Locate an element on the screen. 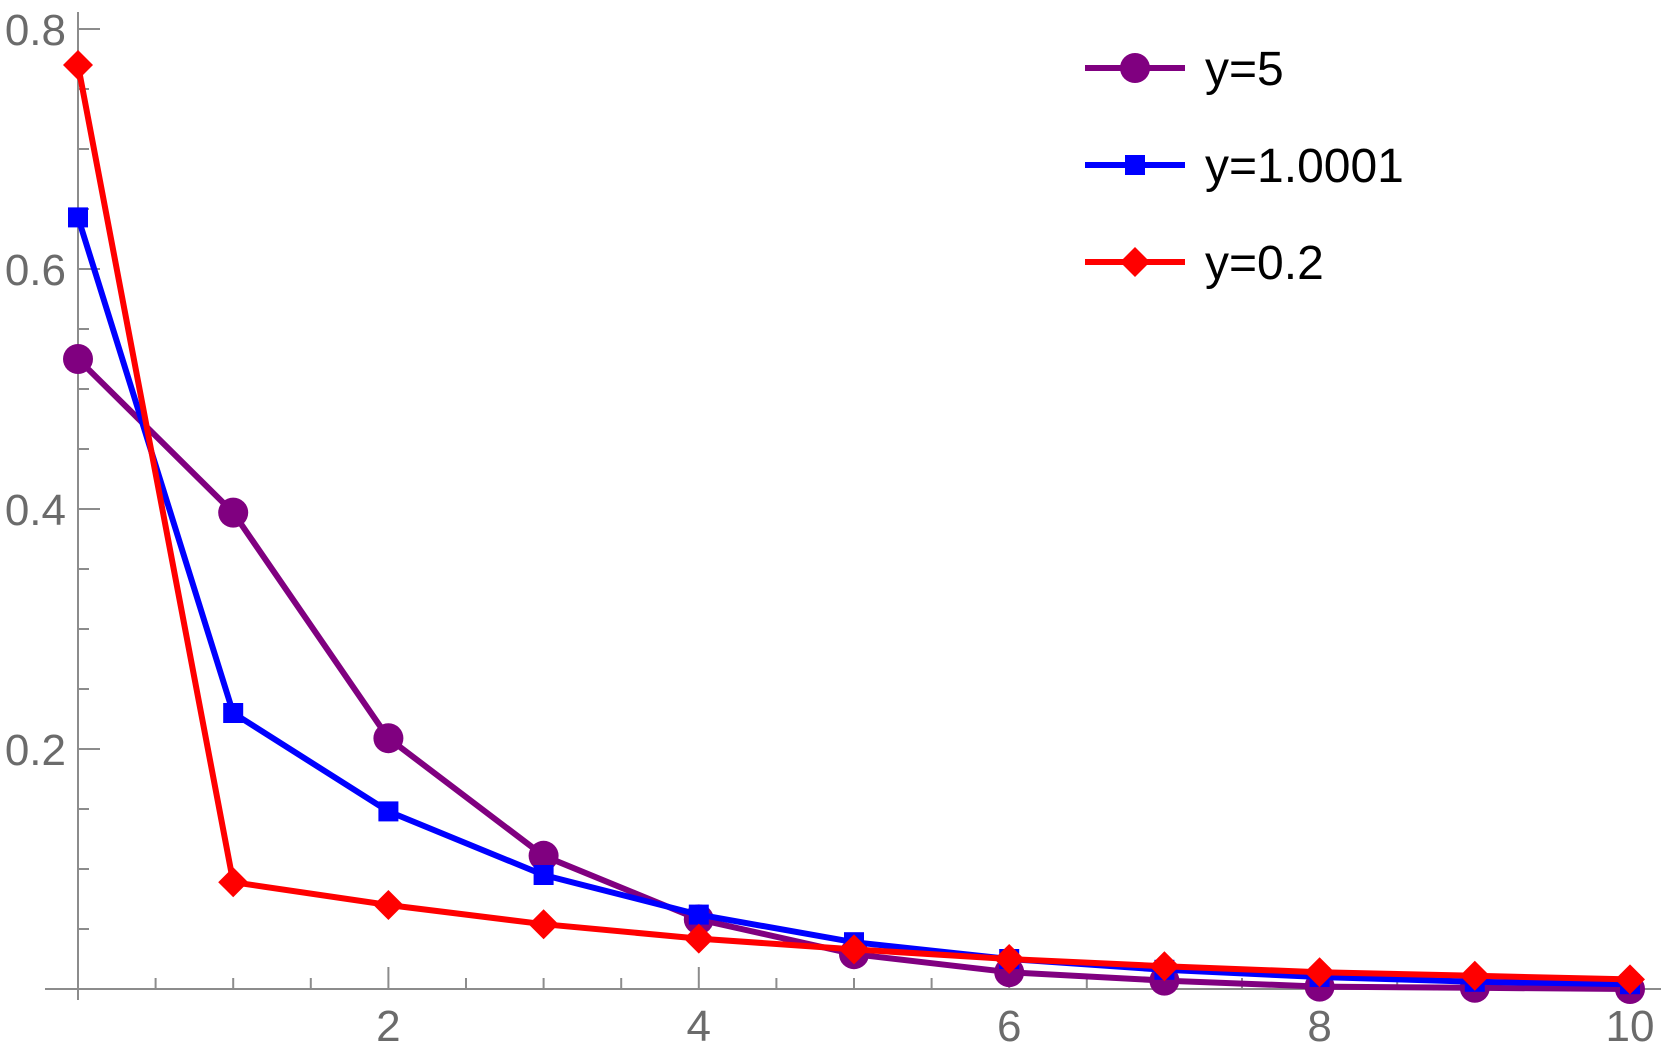 The width and height of the screenshot is (1661, 1061). legend: y=5 y=1.0001 y=0.2 is located at coordinates (1244, 166).